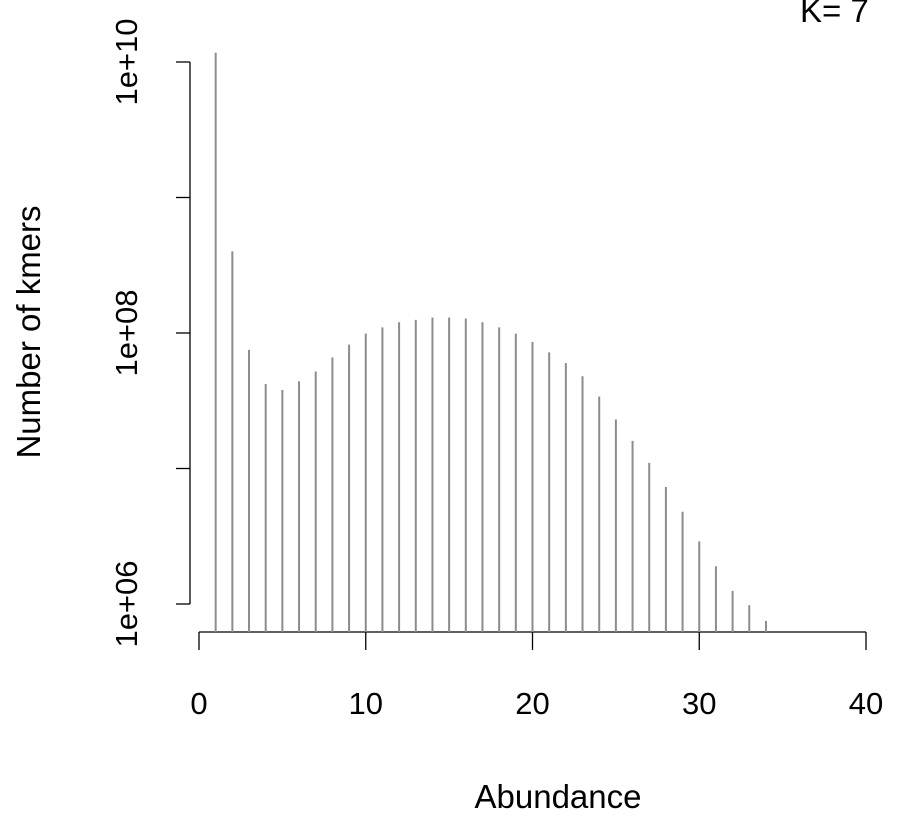  Describe the element at coordinates (558, 796) in the screenshot. I see `x-axis-title: Abundance` at that location.